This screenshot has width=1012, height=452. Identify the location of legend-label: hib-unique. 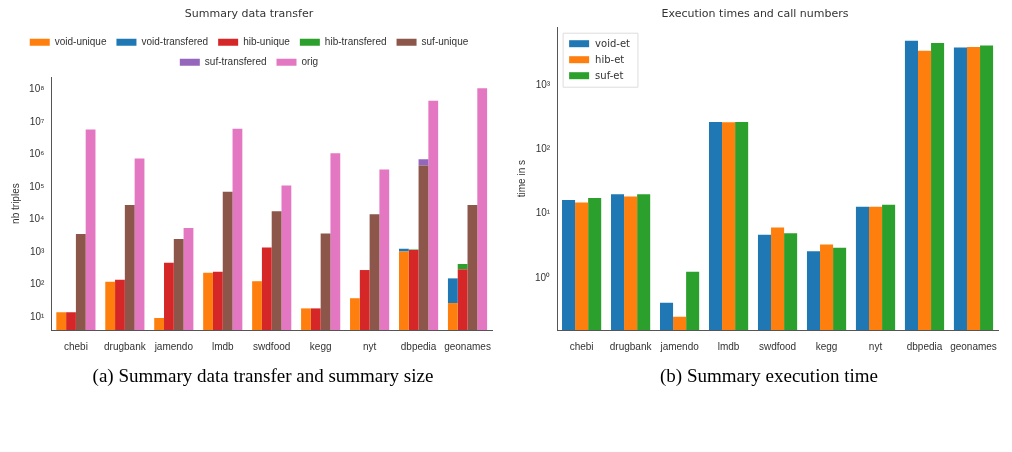
(267, 41).